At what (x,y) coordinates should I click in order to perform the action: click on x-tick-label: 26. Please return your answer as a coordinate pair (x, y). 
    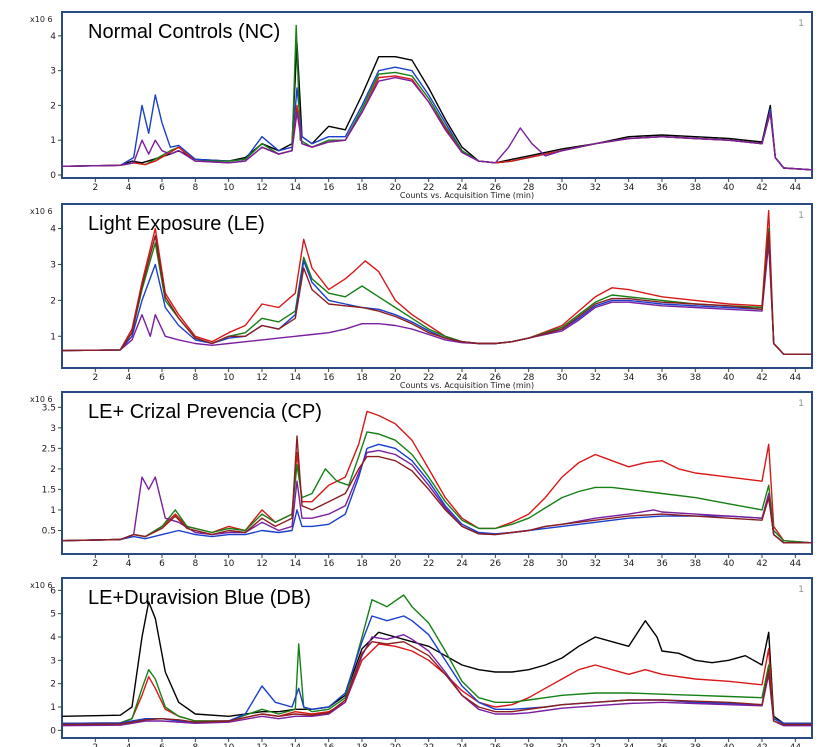
    Looking at the image, I should click on (496, 564).